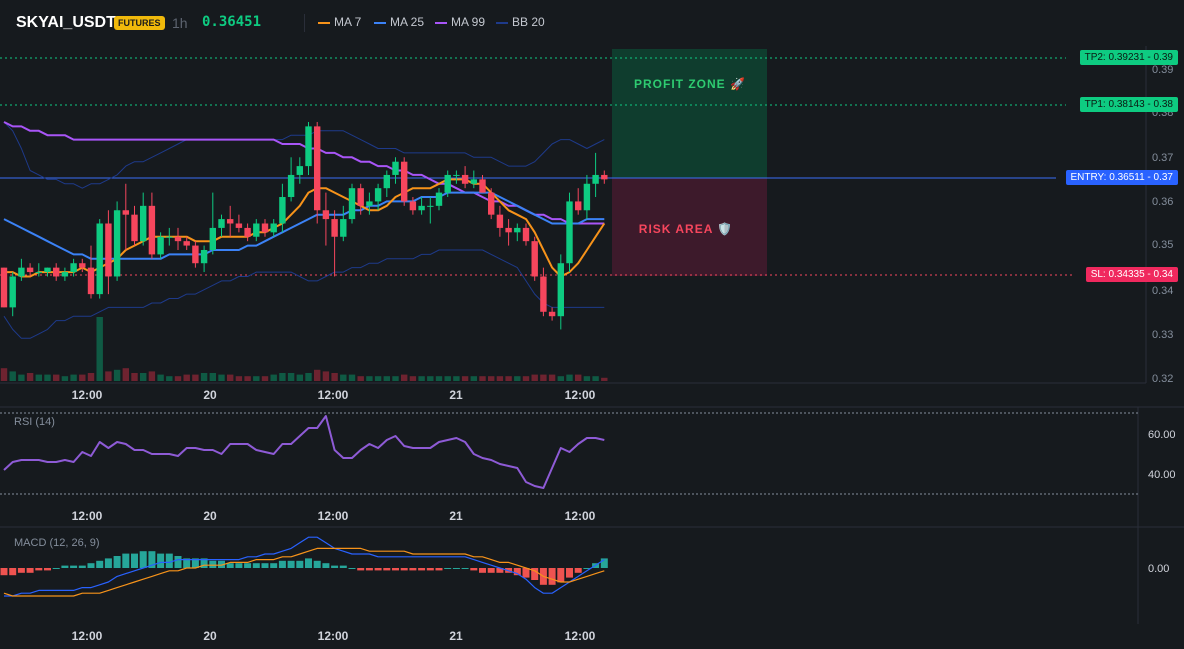  What do you see at coordinates (1162, 435) in the screenshot?
I see `rsi-tick: 60.00` at bounding box center [1162, 435].